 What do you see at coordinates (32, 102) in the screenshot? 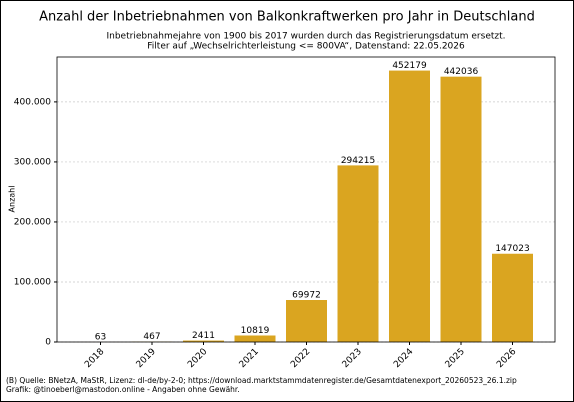
I see `y-tick-label: 400.000` at bounding box center [32, 102].